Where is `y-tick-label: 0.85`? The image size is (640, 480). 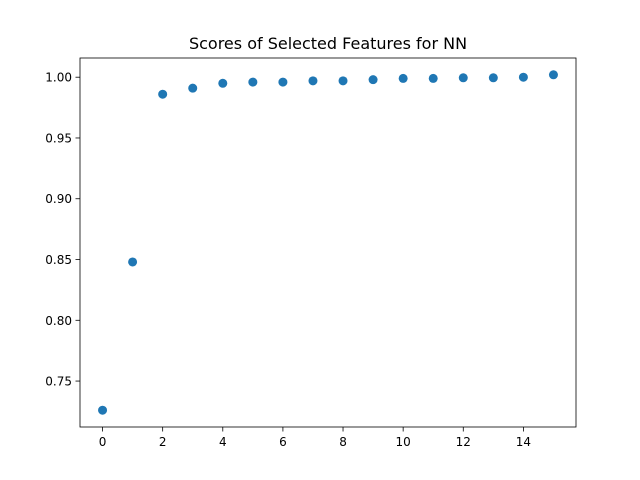 y-tick-label: 0.85 is located at coordinates (58, 260).